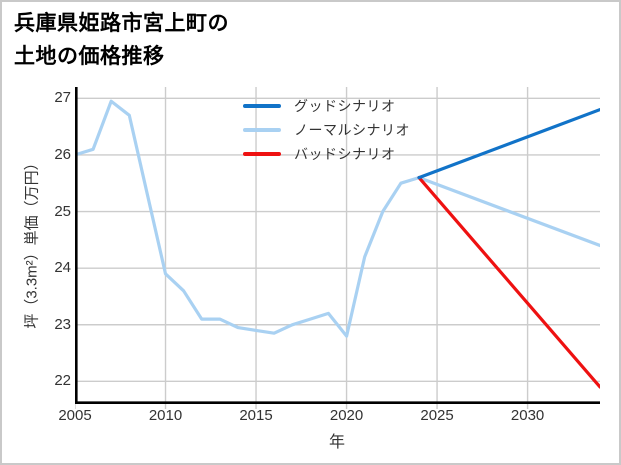 The width and height of the screenshot is (621, 465). Describe the element at coordinates (262, 106) in the screenshot. I see `good-scenario-legend-swatch` at that location.